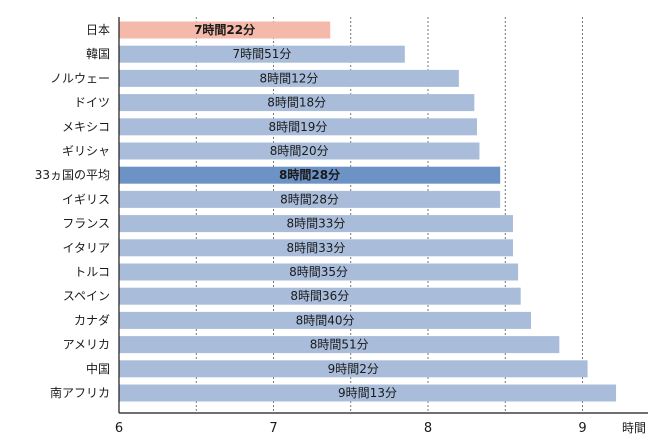 The image size is (667, 448). What do you see at coordinates (582, 428) in the screenshot?
I see `x-tick-label: 9` at bounding box center [582, 428].